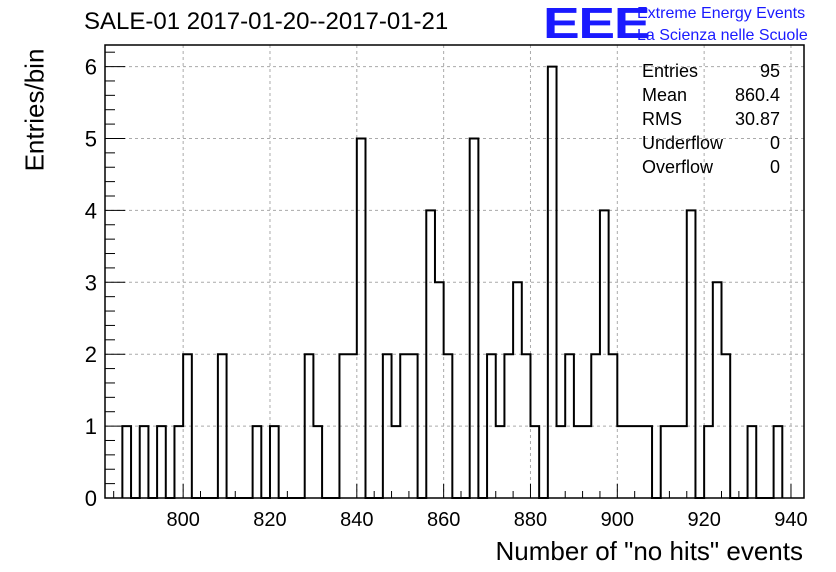 The height and width of the screenshot is (572, 836). I want to click on y-tick-label: 4, so click(91, 210).